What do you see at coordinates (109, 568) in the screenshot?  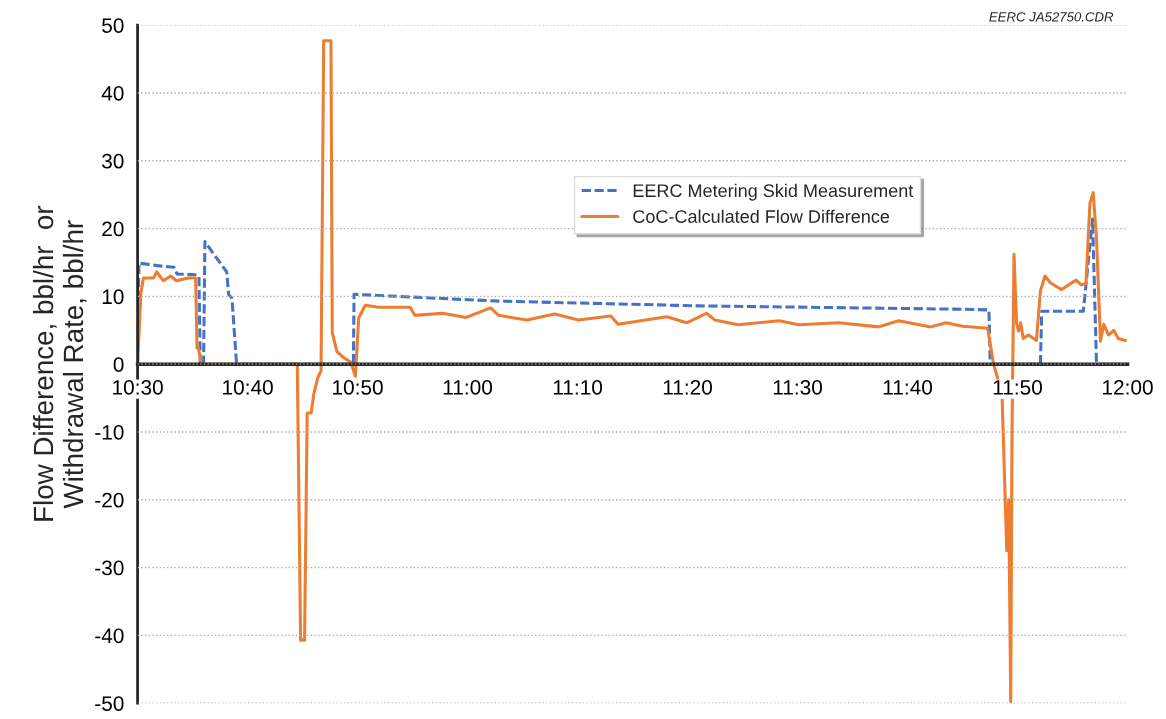 I see `y-tick-label: -30` at bounding box center [109, 568].